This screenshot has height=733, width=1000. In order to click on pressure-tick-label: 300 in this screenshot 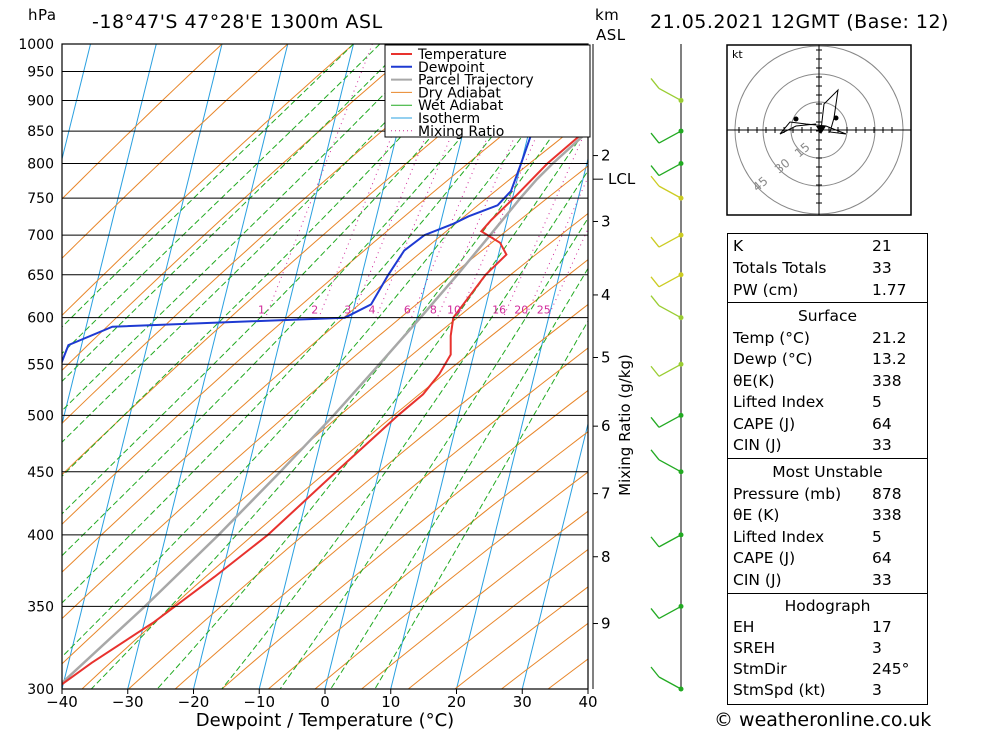, I will do `click(40, 690)`.